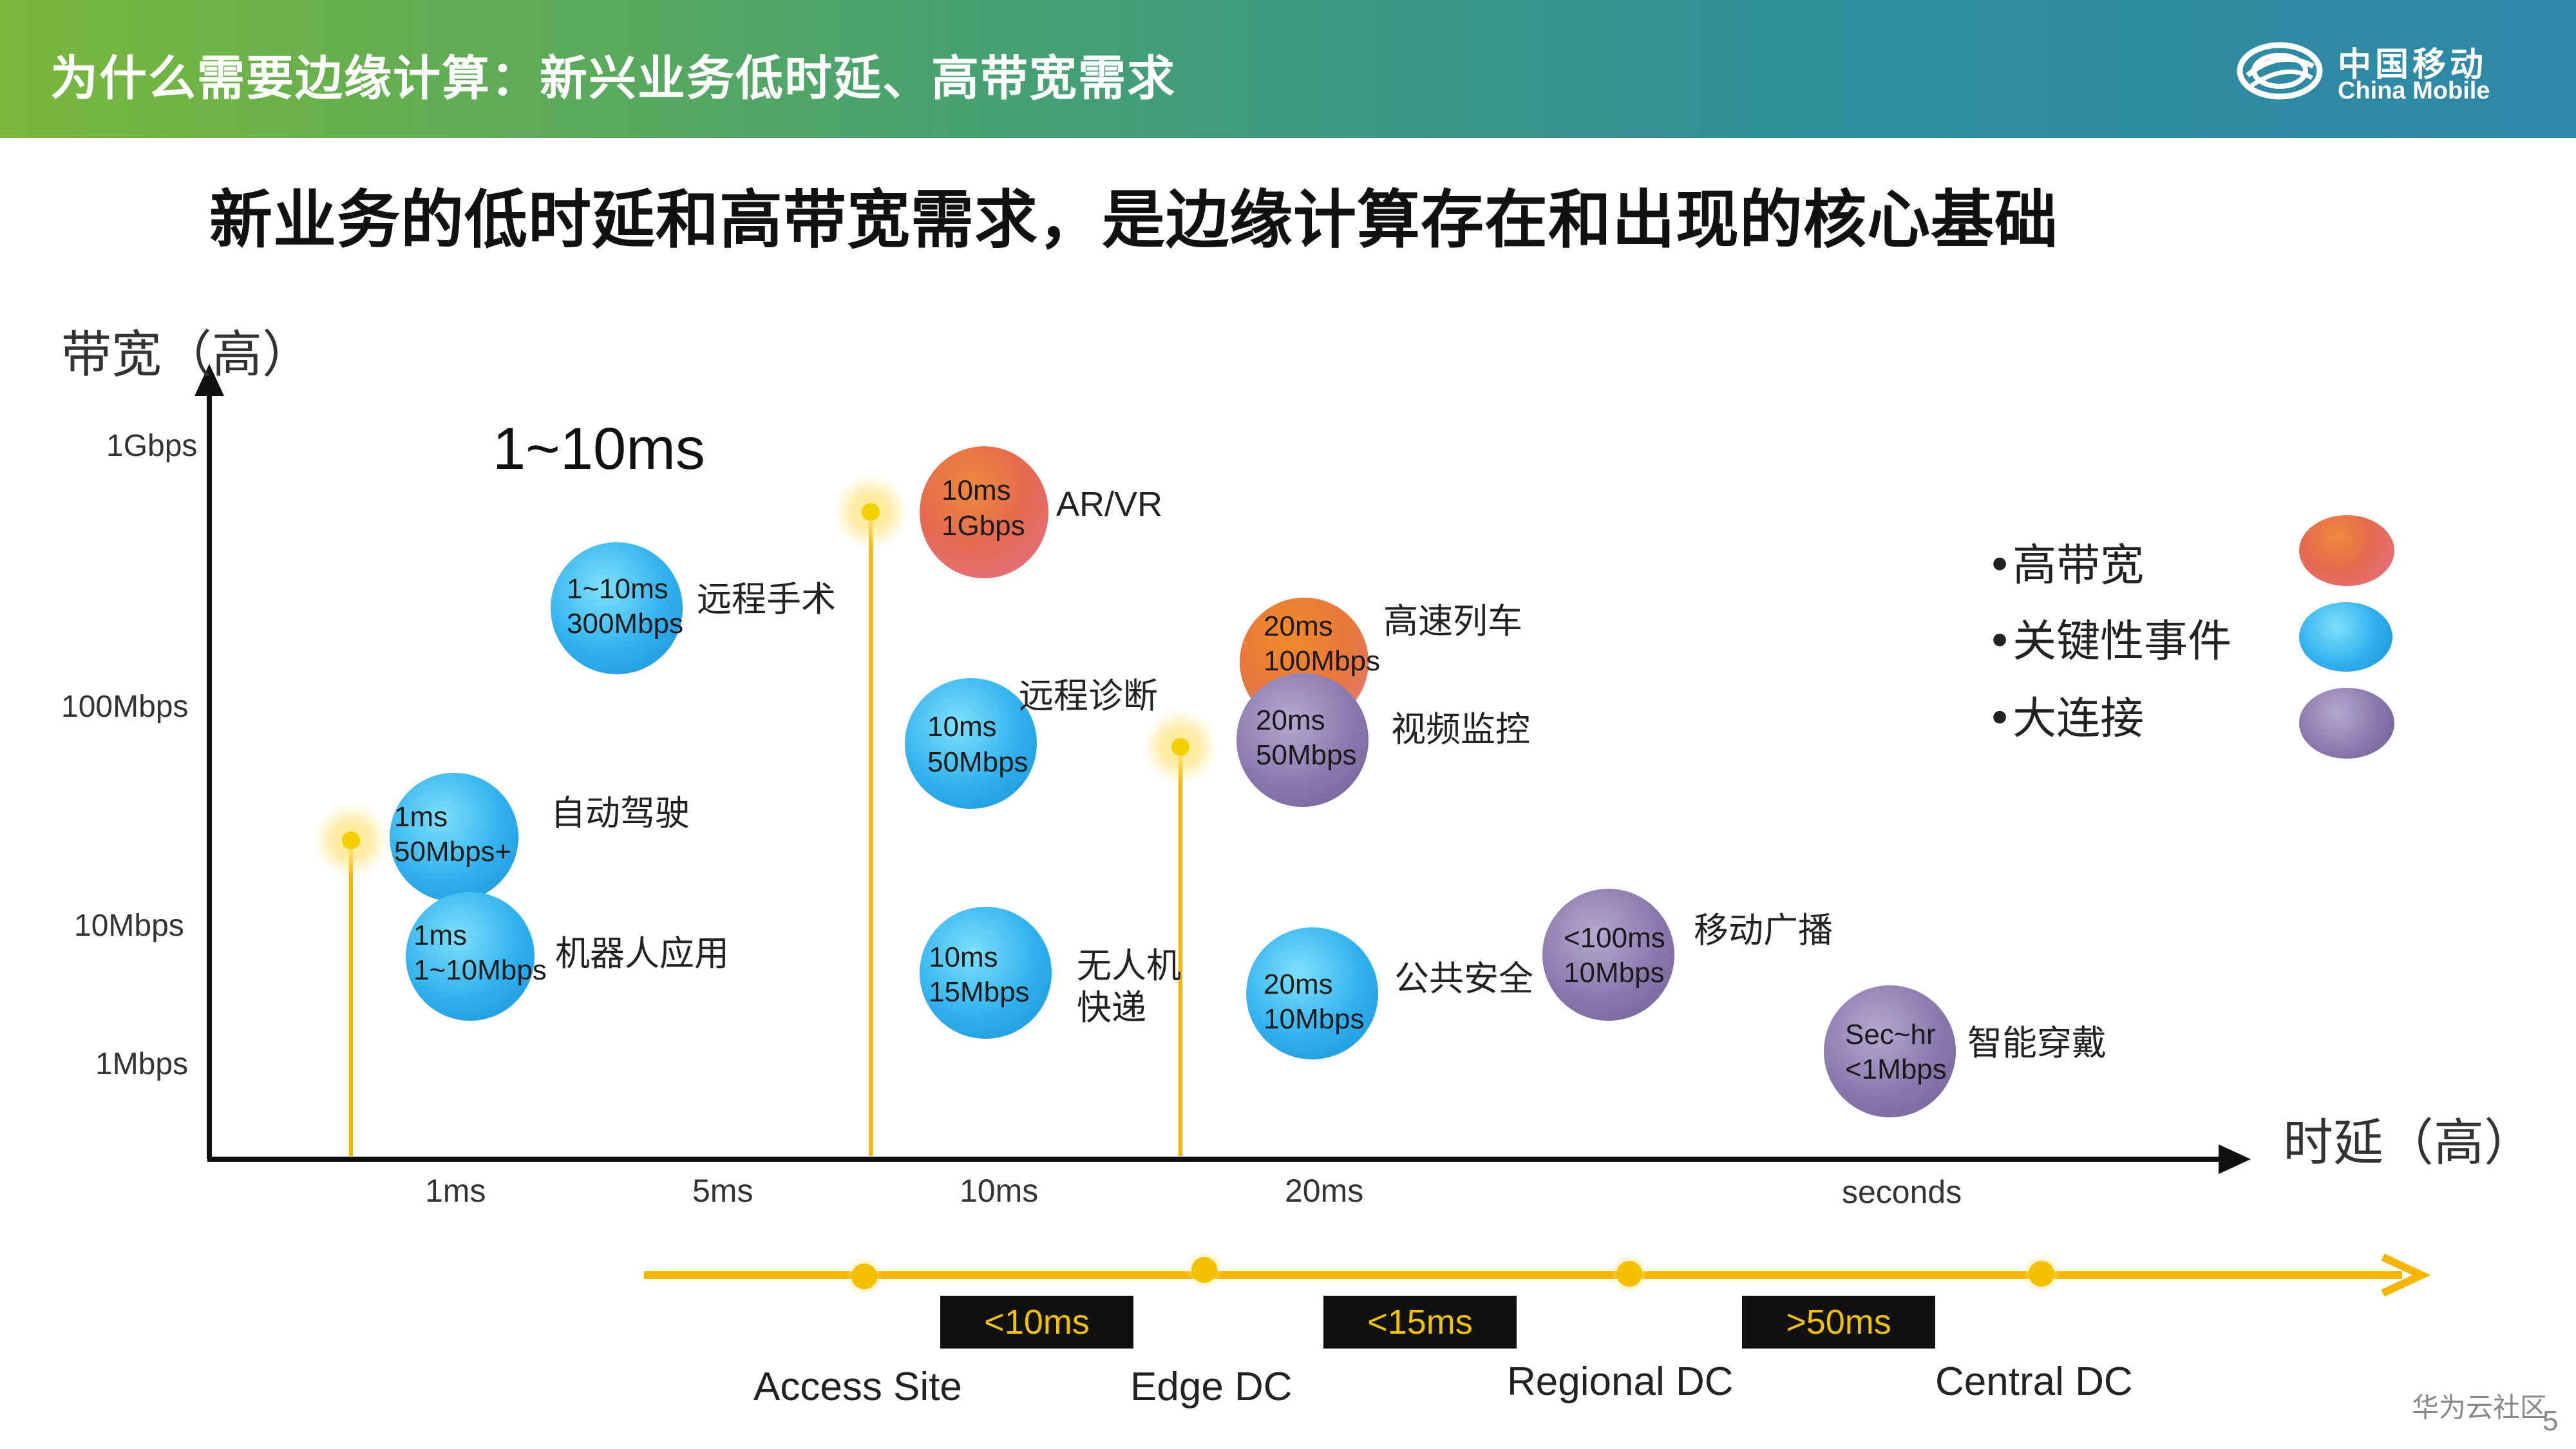 This screenshot has height=1449, width=2576. I want to click on bubble-video-surveillance-bandwidth: 50Mbps, so click(1306, 755).